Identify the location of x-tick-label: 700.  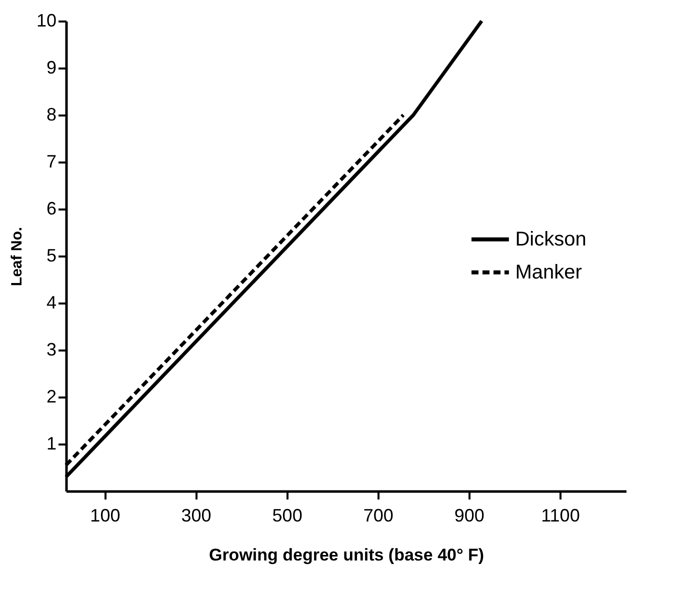
(378, 516).